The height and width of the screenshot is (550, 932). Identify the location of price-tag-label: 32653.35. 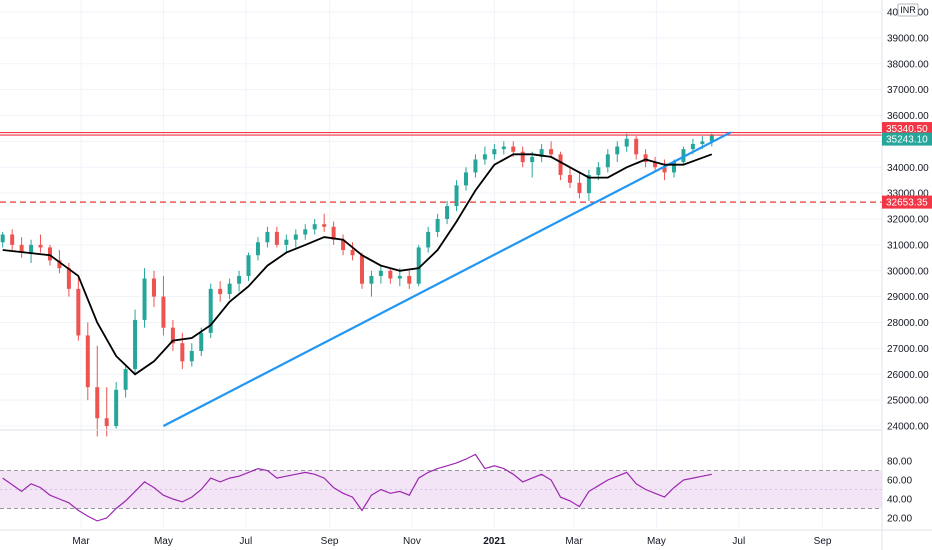
(907, 203).